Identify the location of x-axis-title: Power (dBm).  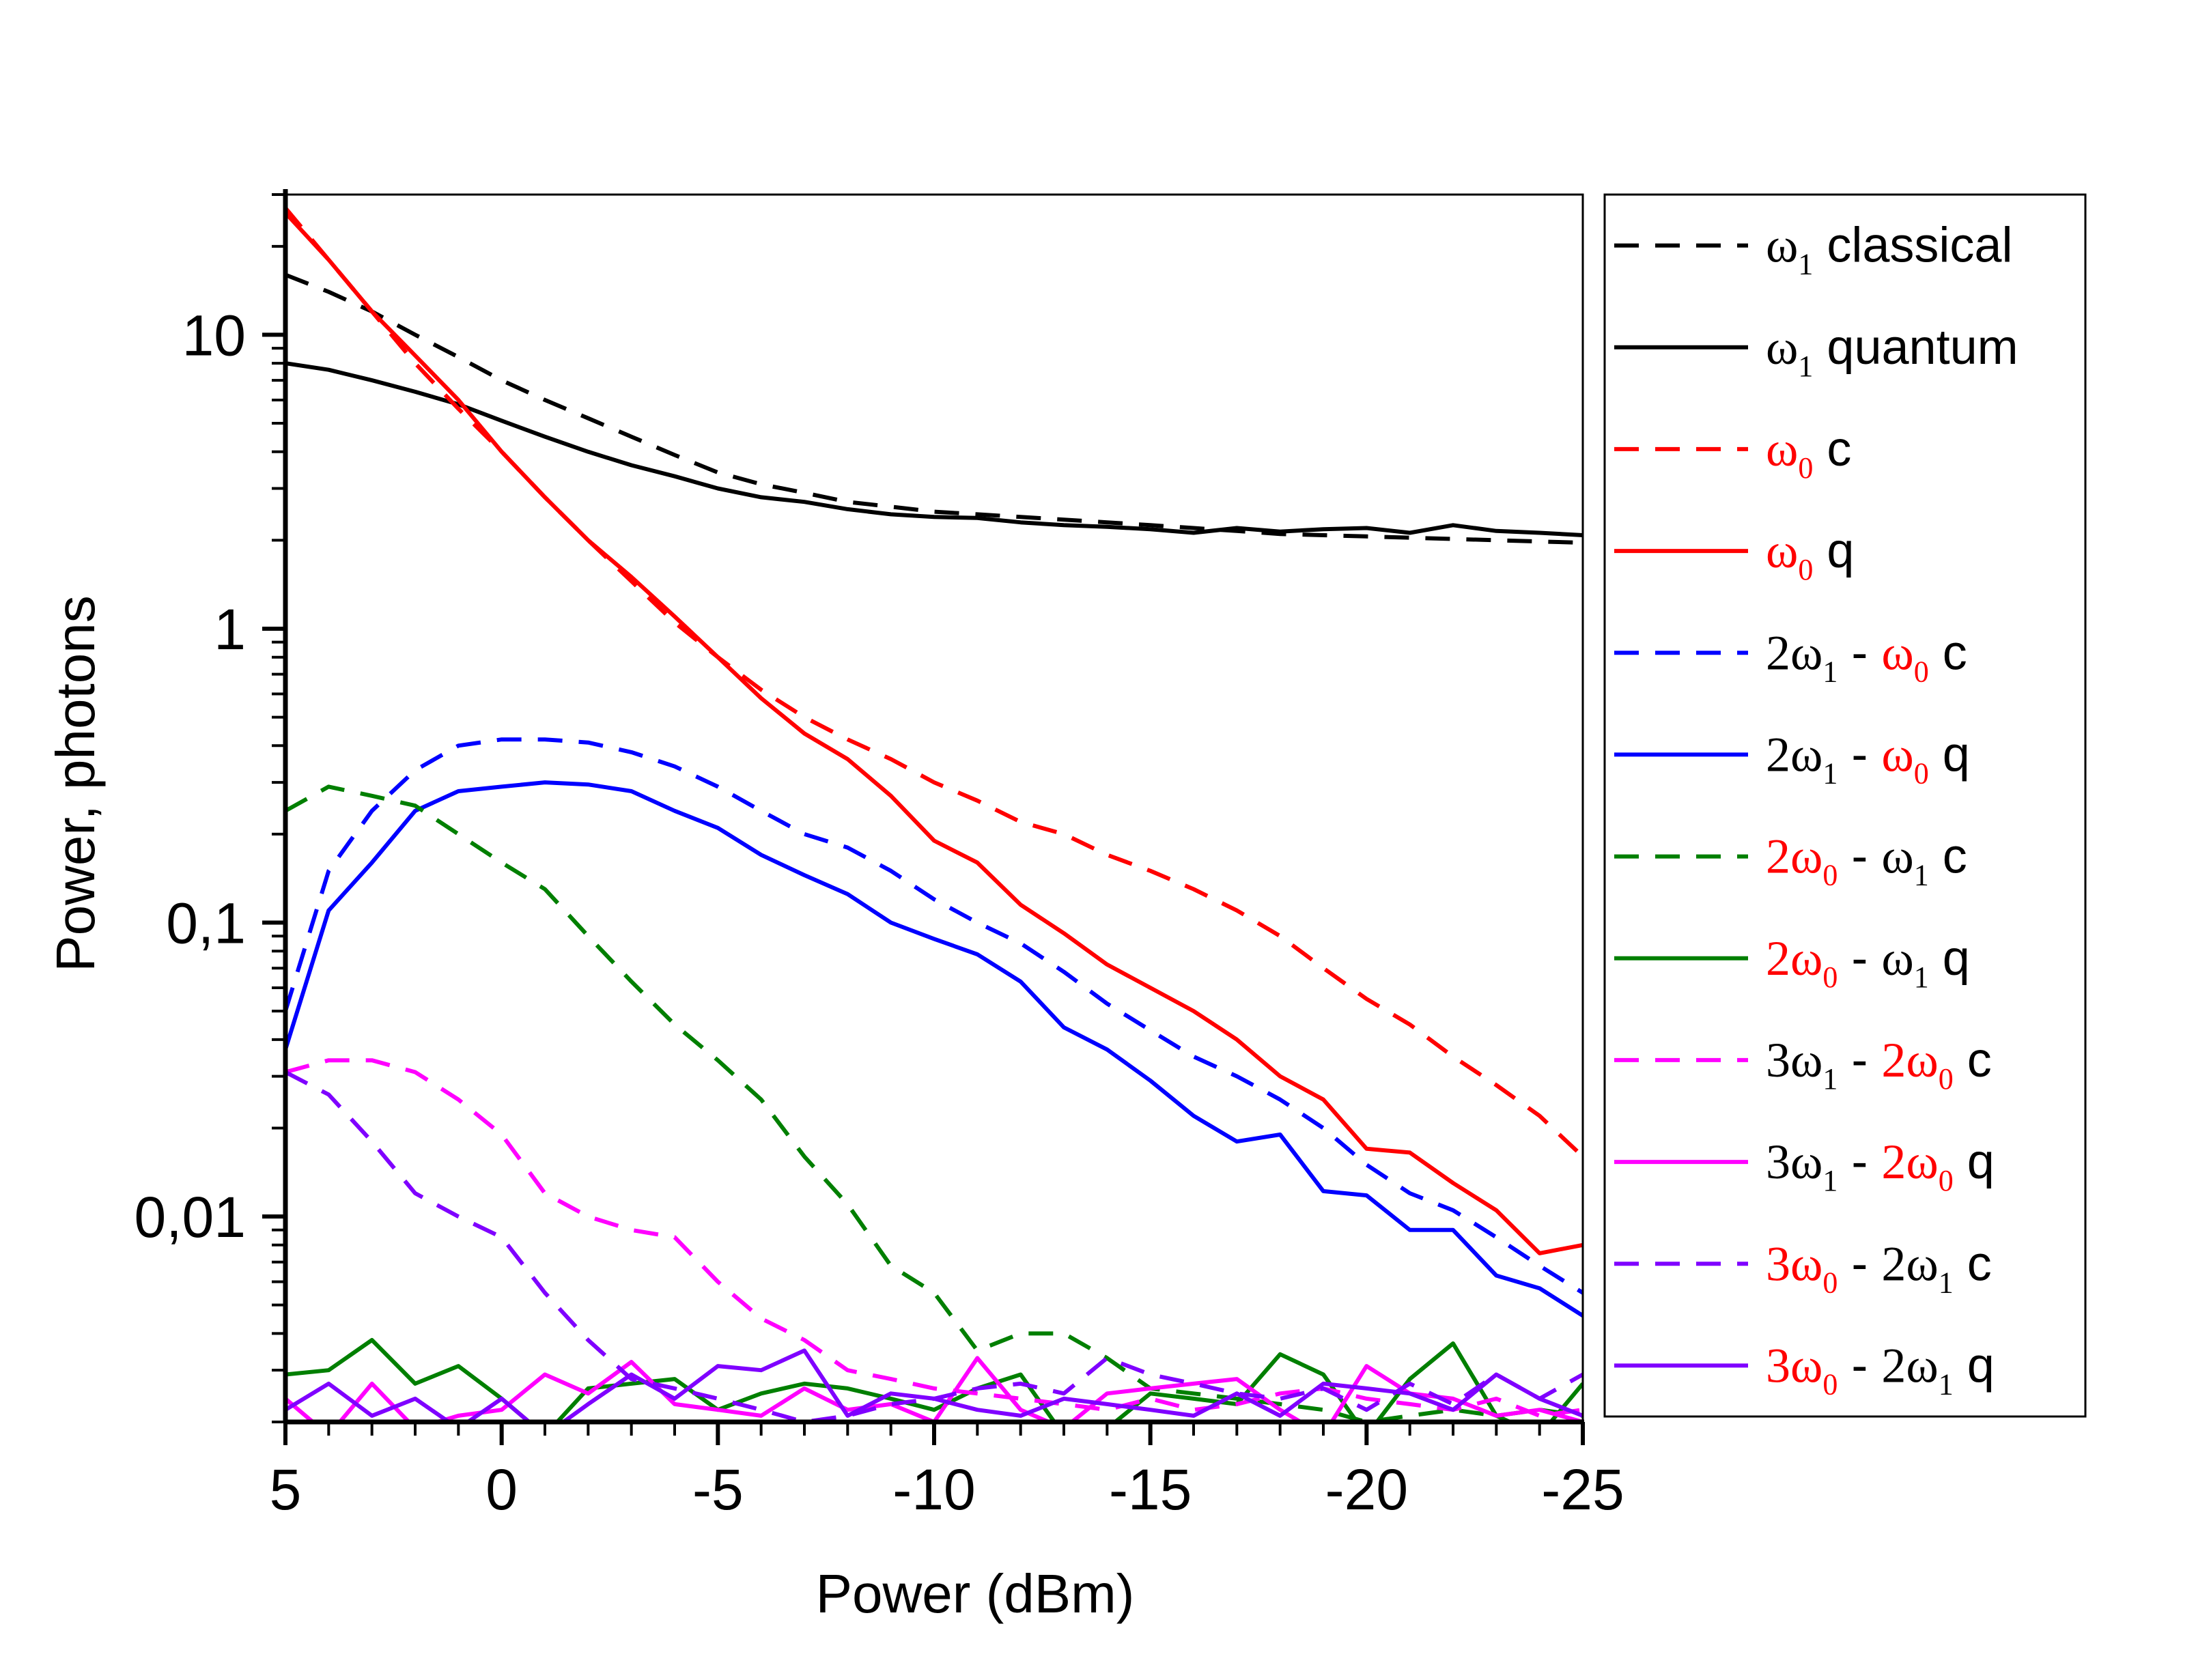
(976, 1593).